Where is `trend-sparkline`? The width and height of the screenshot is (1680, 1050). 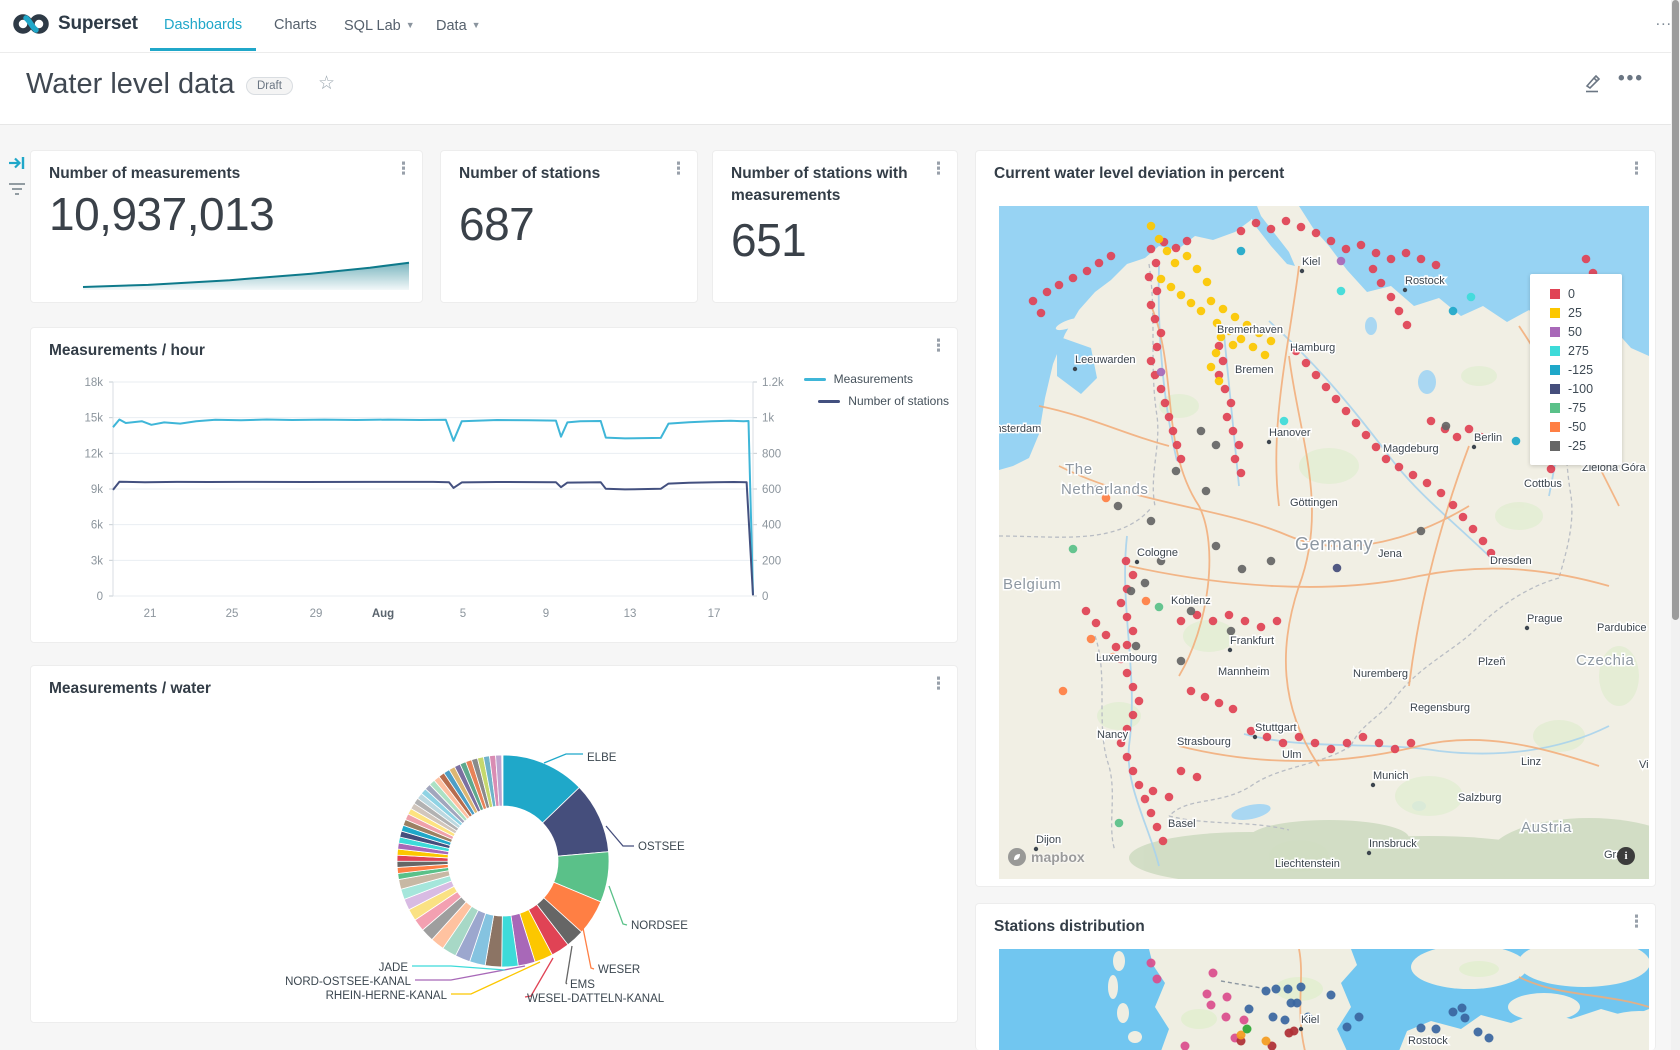 trend-sparkline is located at coordinates (226, 226).